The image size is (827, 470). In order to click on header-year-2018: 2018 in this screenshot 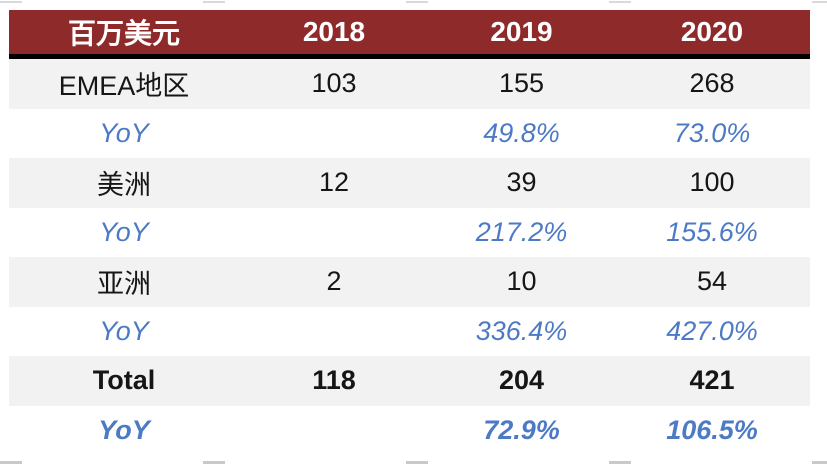, I will do `click(334, 31)`.